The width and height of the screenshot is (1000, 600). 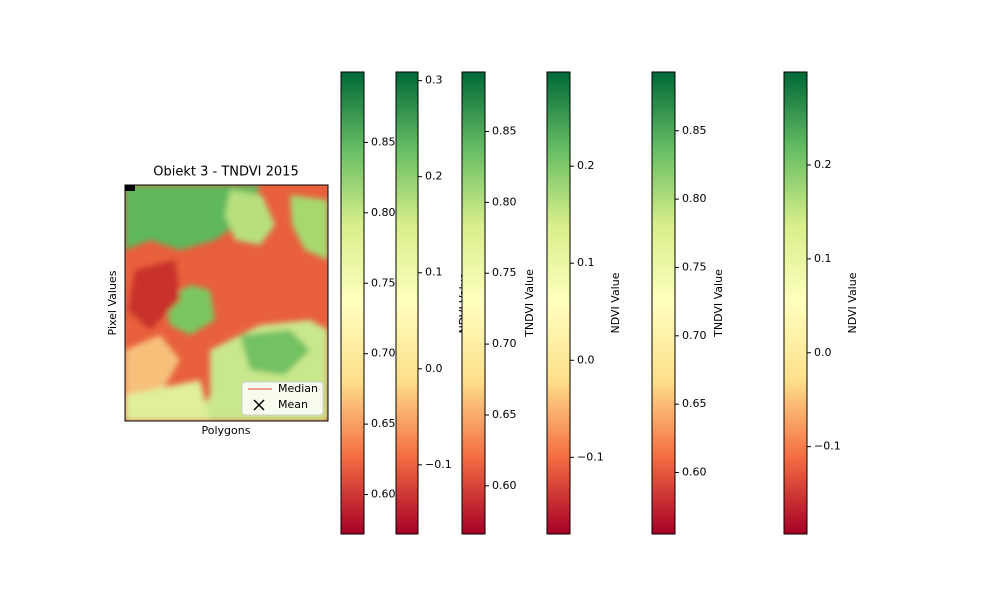 I want to click on y-axis-label: Pixel Values, so click(x=112, y=302).